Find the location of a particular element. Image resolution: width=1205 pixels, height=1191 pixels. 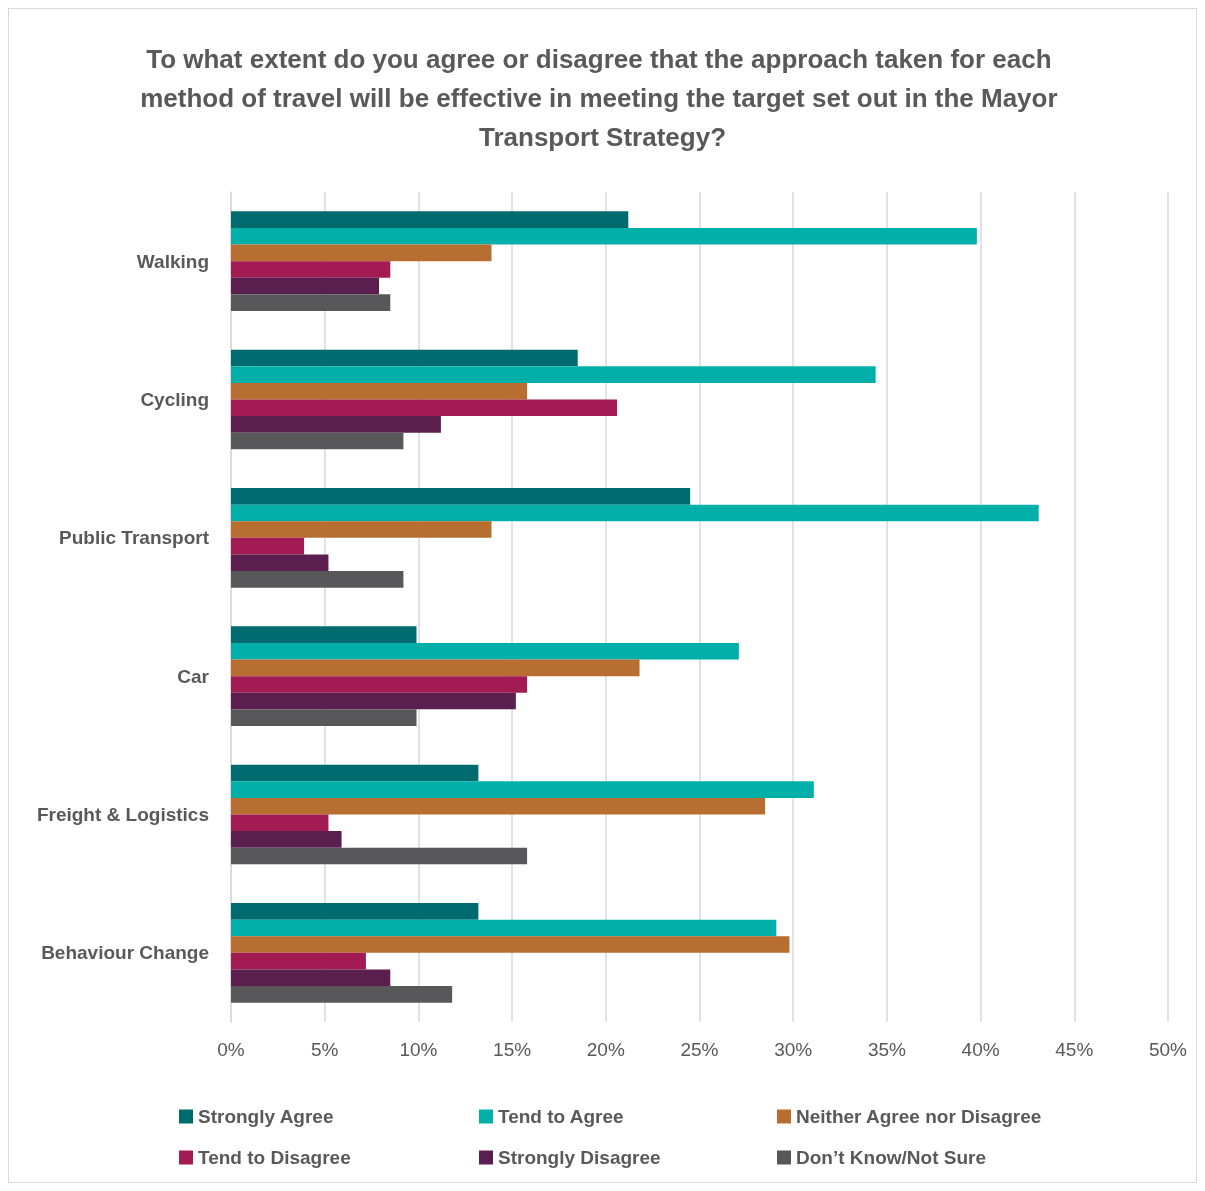

x-tick-label: 0% is located at coordinates (231, 1049).